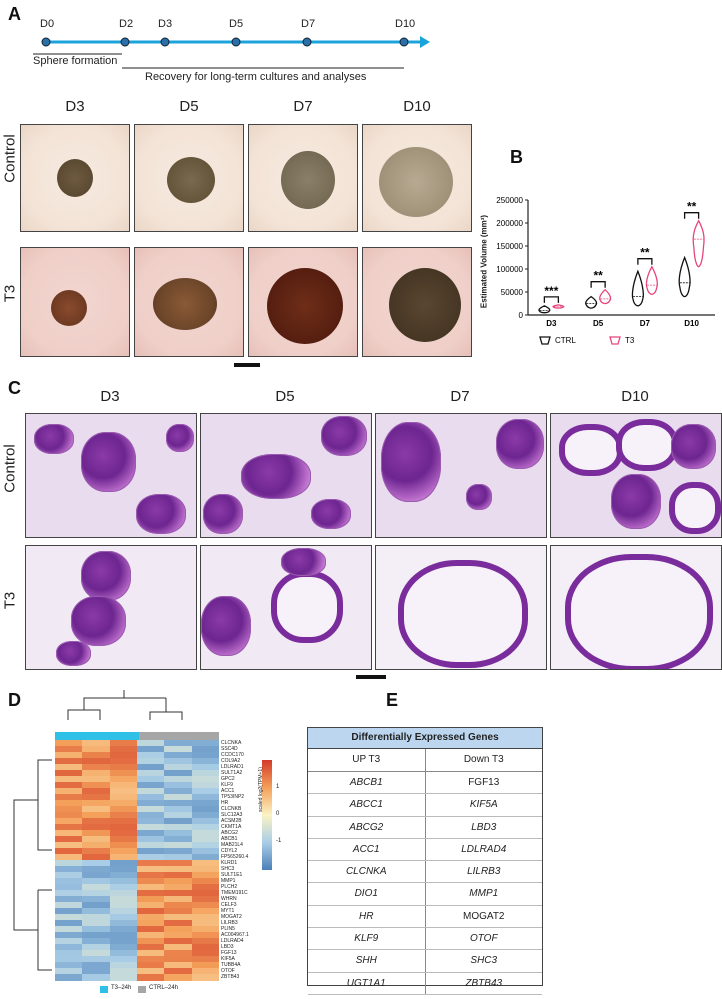 This screenshot has height=999, width=722. What do you see at coordinates (279, 841) in the screenshot?
I see `colorbar-tick-neg1: -1` at bounding box center [279, 841].